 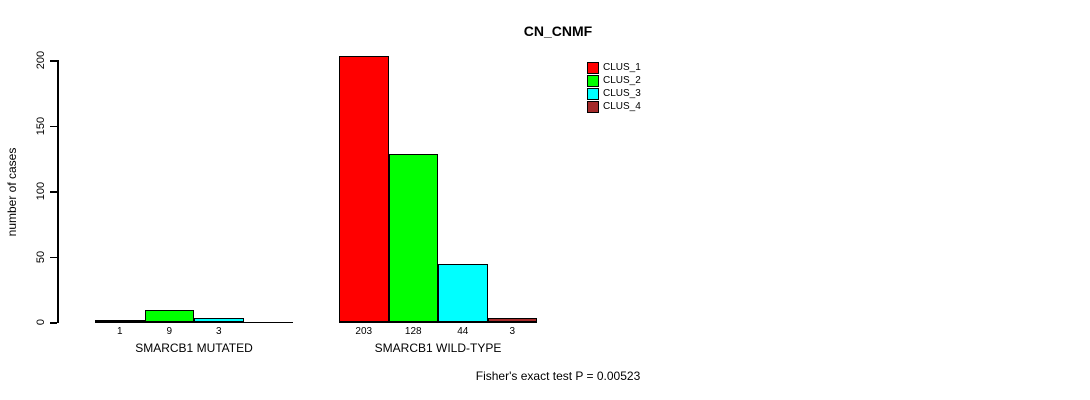 What do you see at coordinates (622, 67) in the screenshot?
I see `legend-label: CLUS_1` at bounding box center [622, 67].